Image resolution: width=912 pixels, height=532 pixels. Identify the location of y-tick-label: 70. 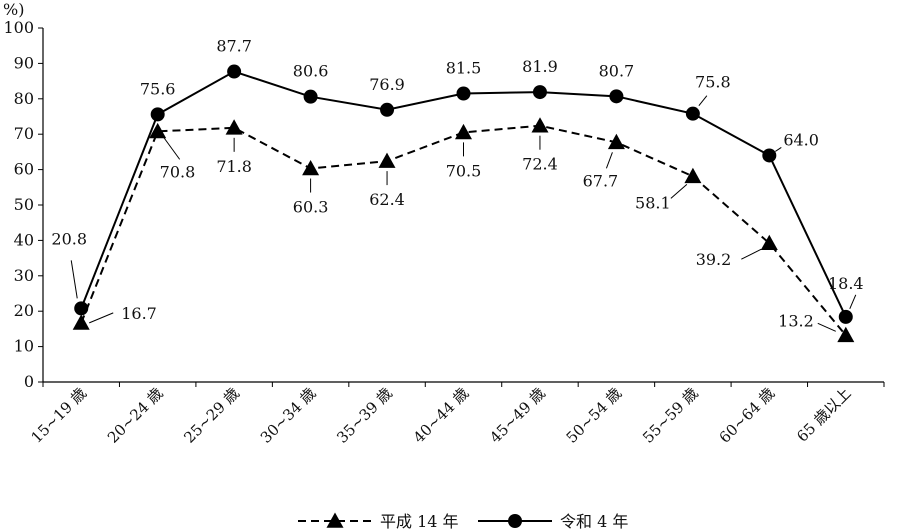
(24, 133).